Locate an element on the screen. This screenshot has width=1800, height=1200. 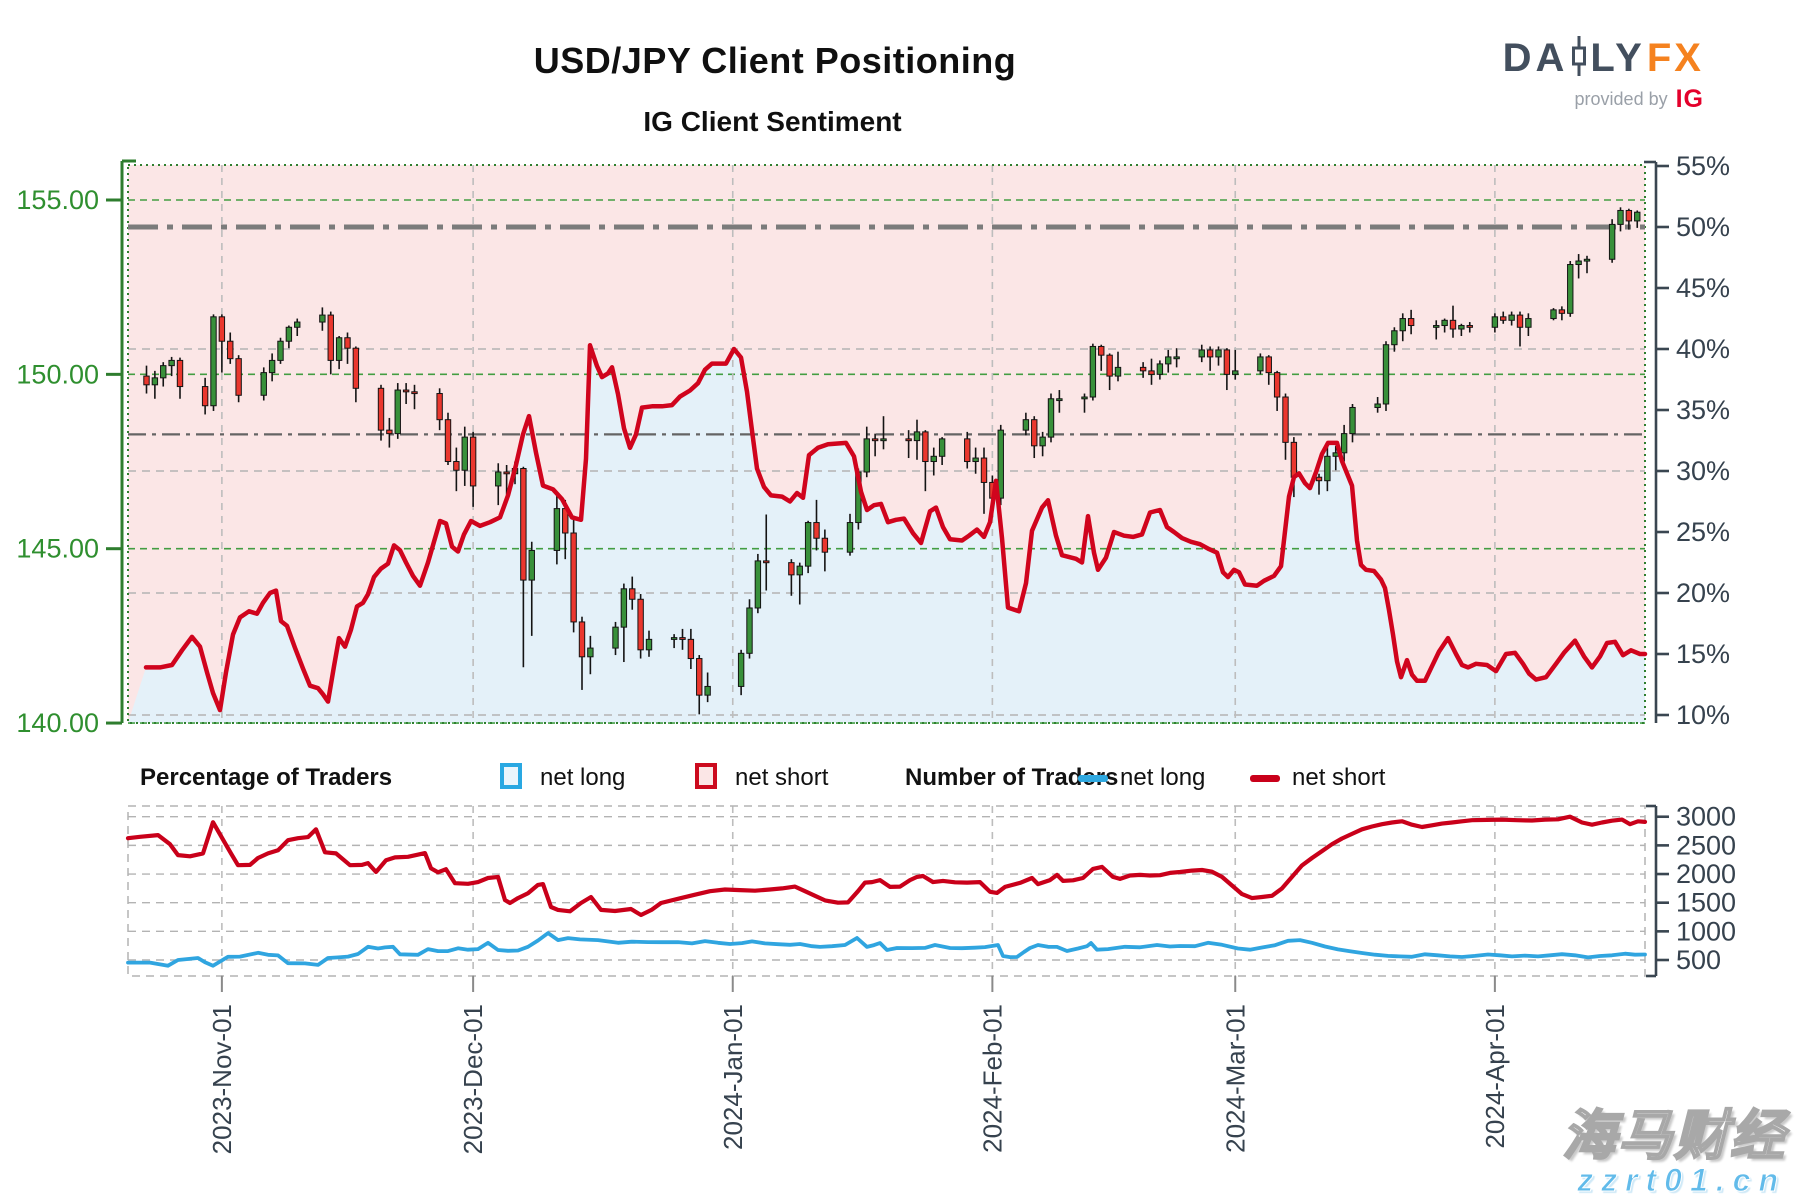
svg-text: 3000 is located at coordinates (1706, 817).